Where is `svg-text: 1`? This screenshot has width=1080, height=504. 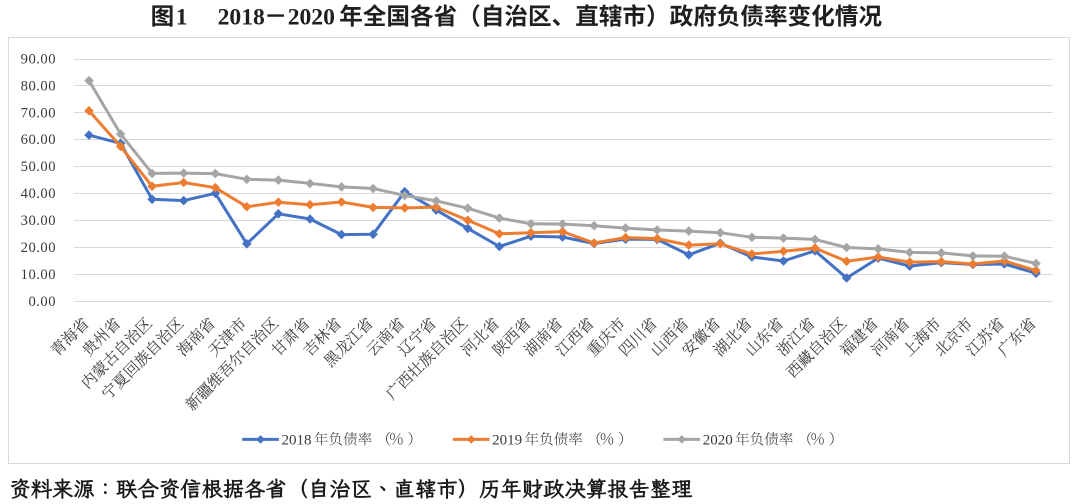 svg-text: 1 is located at coordinates (182, 18).